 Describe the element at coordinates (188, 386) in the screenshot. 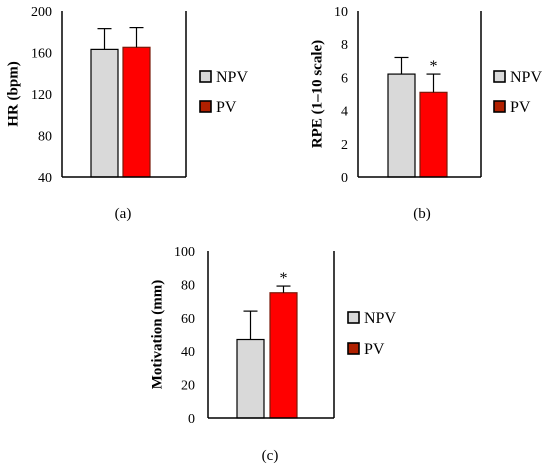

I see `y-tick-label: 20` at that location.